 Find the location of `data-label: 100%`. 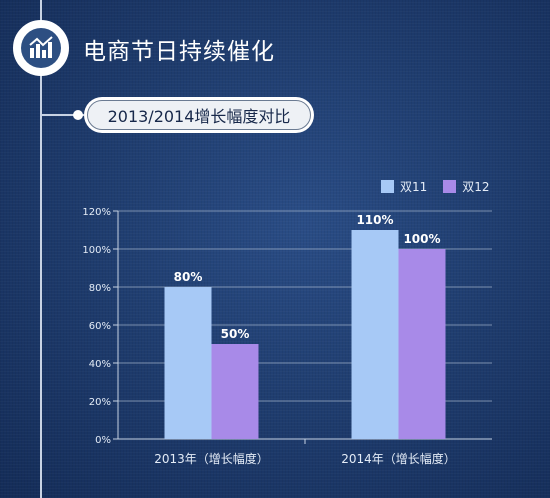

data-label: 100% is located at coordinates (421, 239).